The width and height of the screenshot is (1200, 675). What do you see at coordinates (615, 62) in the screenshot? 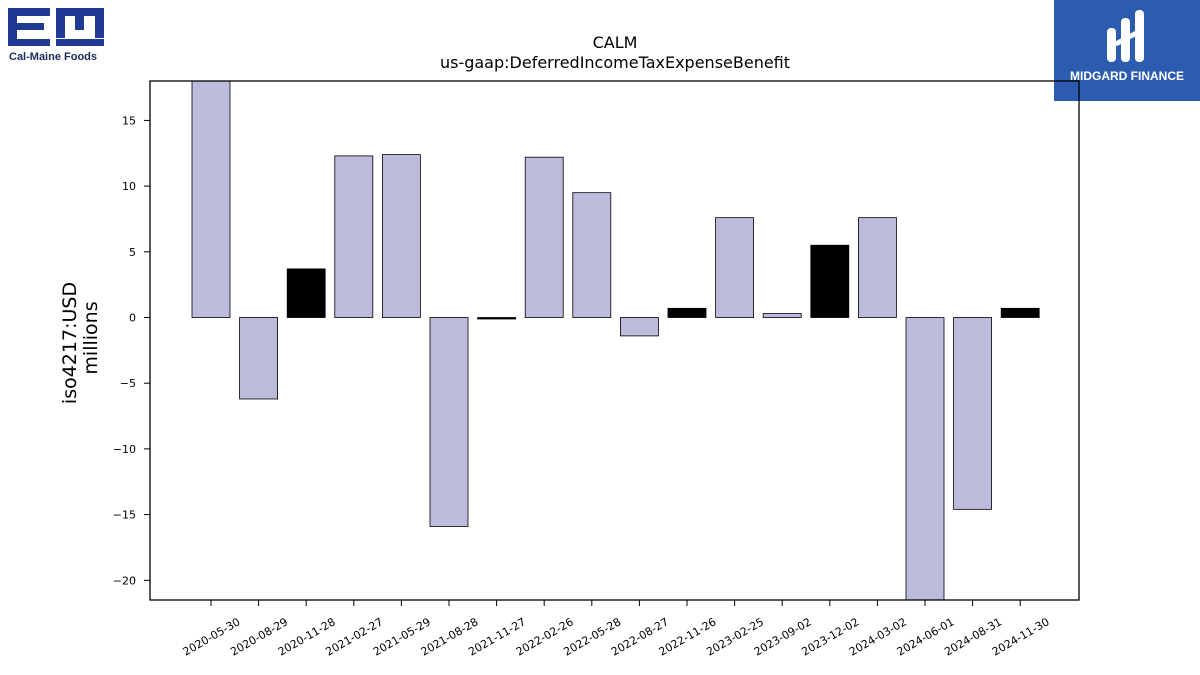
I see `chart-subtitle: us-gaap:DeferredIncomeTaxExpenseBenefit` at bounding box center [615, 62].